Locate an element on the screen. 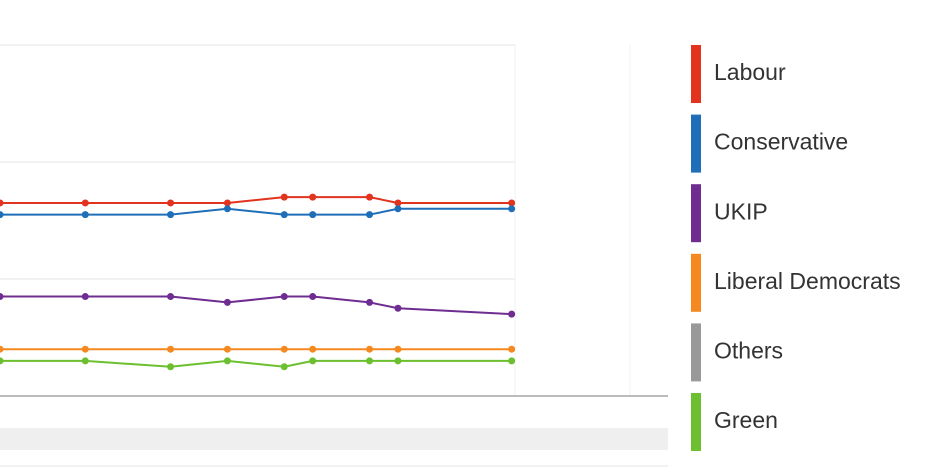 Image resolution: width=950 pixels, height=475 pixels. legend-label: Green is located at coordinates (746, 420).